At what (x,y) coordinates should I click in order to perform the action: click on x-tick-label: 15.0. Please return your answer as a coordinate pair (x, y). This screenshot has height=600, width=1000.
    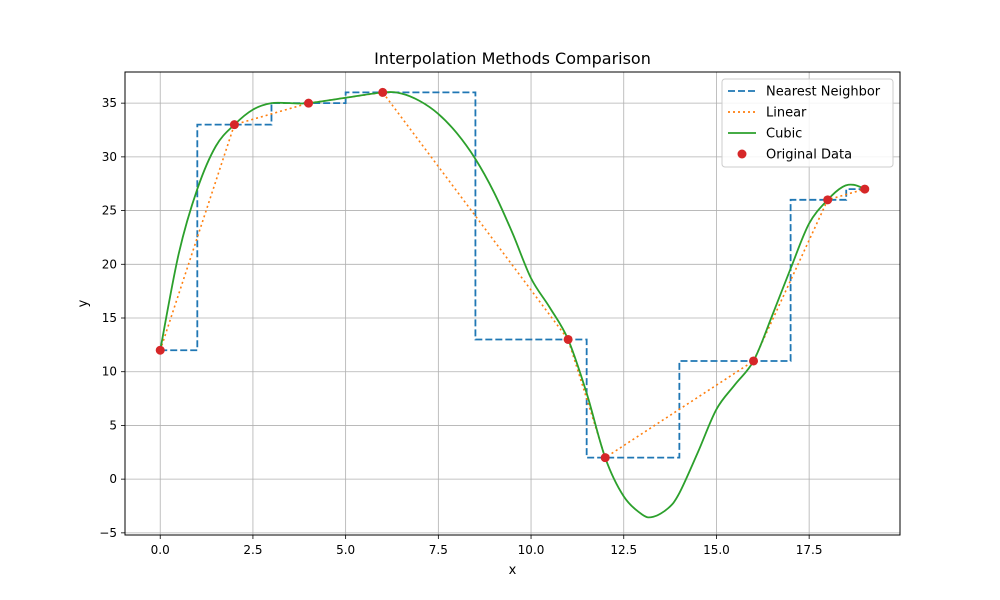
    Looking at the image, I should click on (716, 550).